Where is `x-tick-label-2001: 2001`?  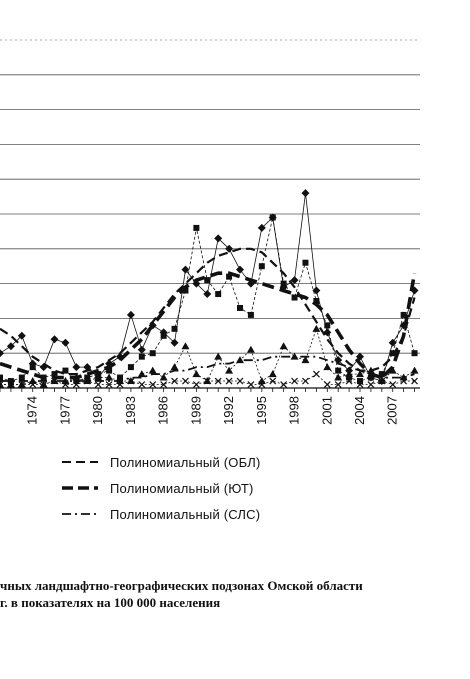
x-tick-label-2001: 2001 is located at coordinates (326, 410).